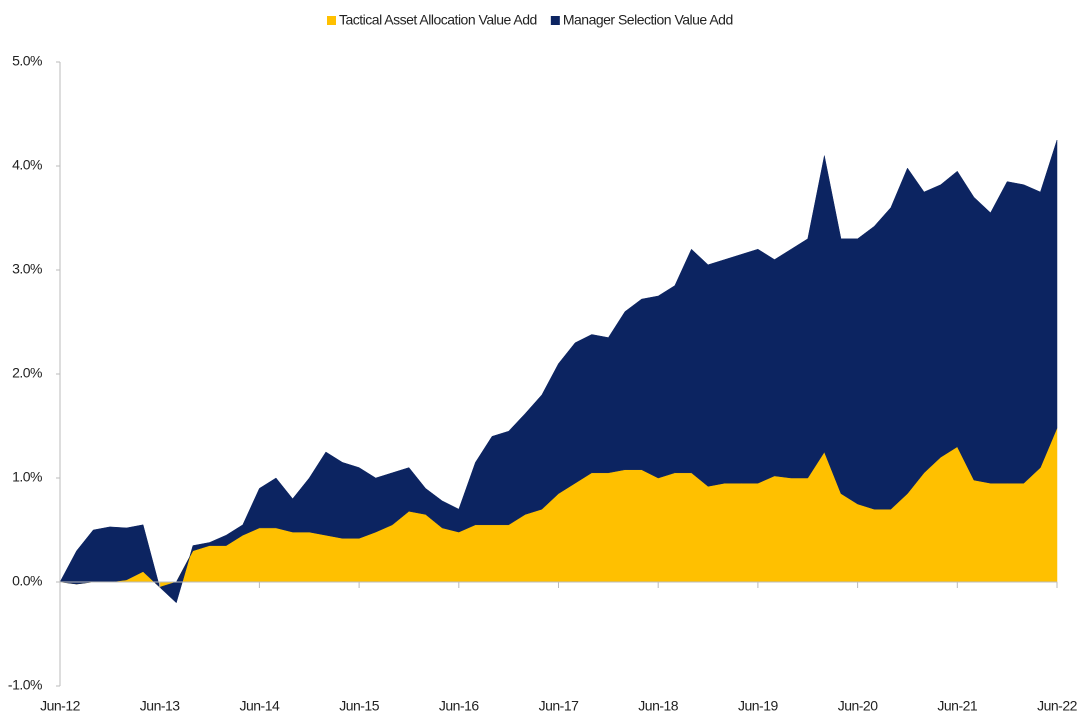  What do you see at coordinates (359, 706) in the screenshot?
I see `x-tick-label: Jun-15` at bounding box center [359, 706].